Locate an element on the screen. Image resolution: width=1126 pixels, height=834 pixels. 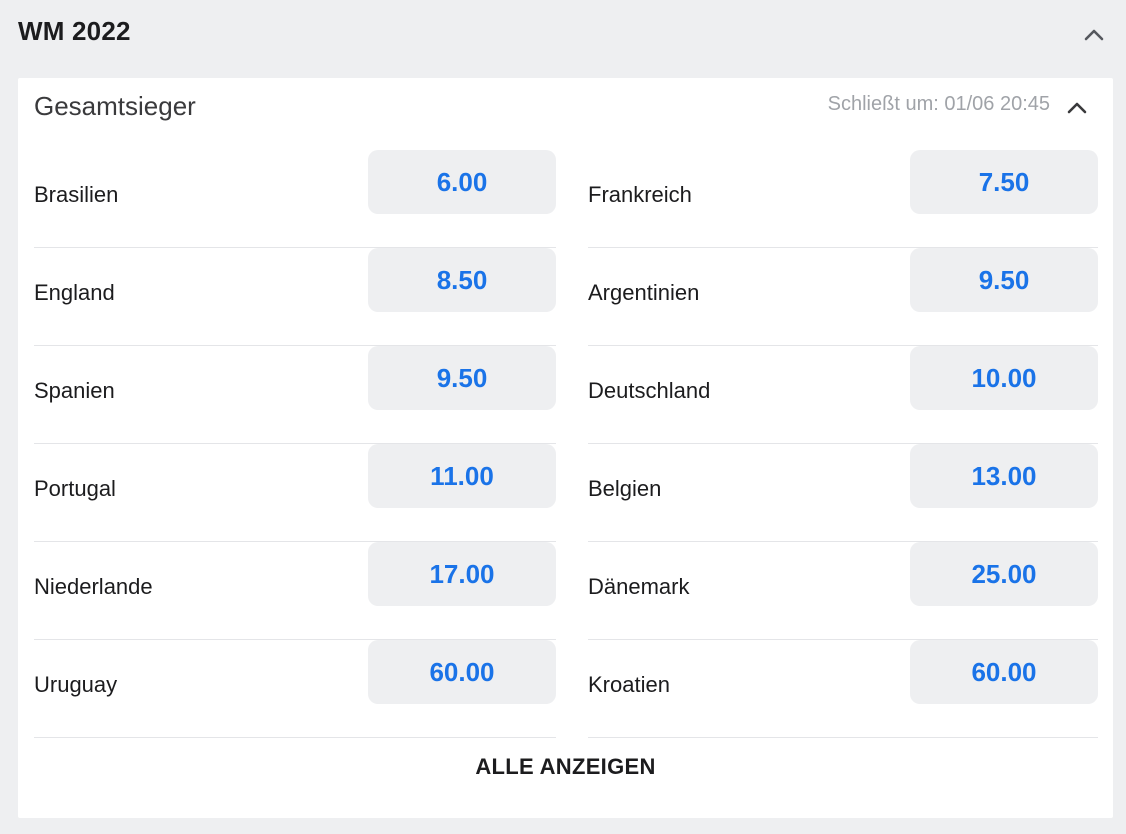
team-name: Deutschland is located at coordinates (649, 390).